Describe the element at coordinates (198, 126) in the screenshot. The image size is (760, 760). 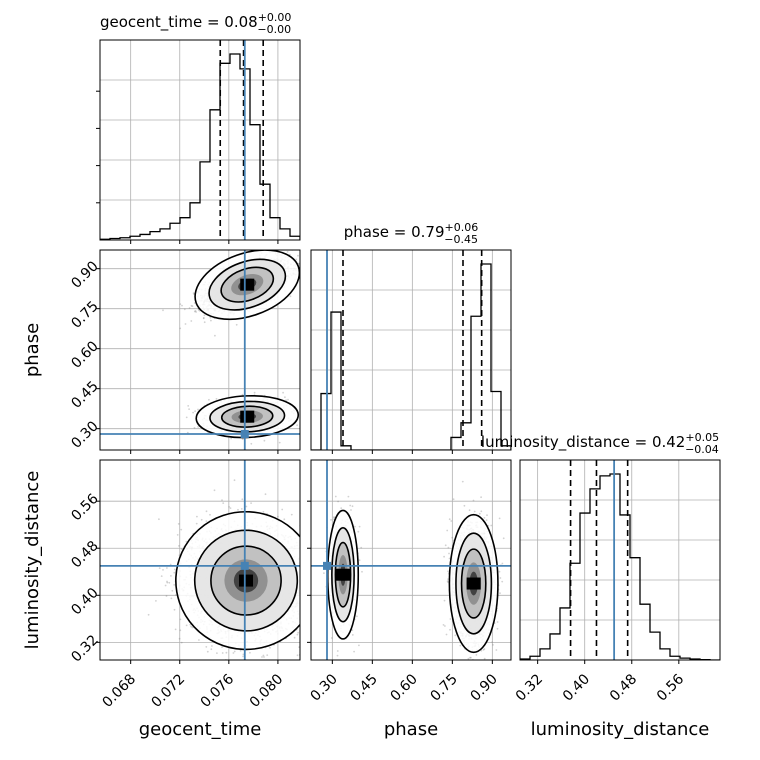
I see `histogram-geocent_time: geocent_time = 0.08+0.00 −0.00` at that location.